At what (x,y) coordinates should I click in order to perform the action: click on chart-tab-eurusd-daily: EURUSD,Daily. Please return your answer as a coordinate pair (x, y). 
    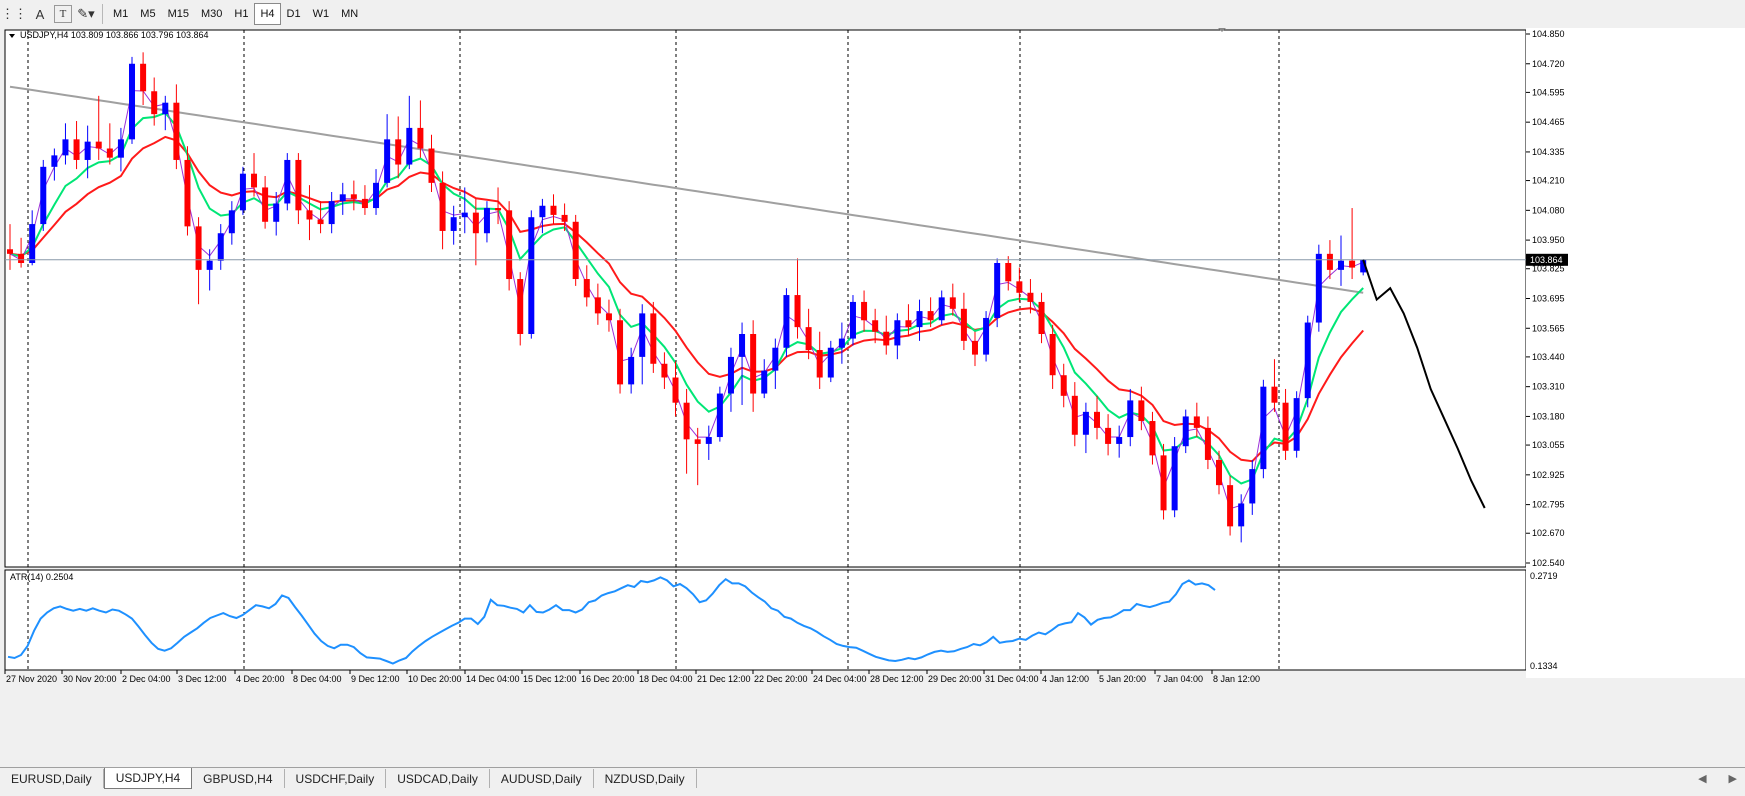
    Looking at the image, I should click on (52, 778).